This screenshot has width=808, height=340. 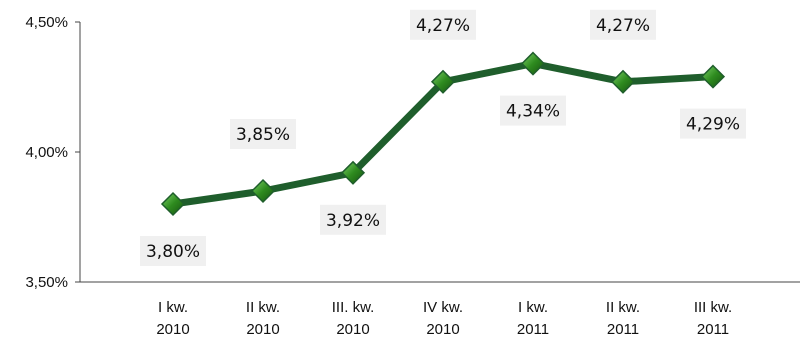 I want to click on y-axis-ticks: 3,50% 4,00% 4,50%, so click(x=52, y=152).